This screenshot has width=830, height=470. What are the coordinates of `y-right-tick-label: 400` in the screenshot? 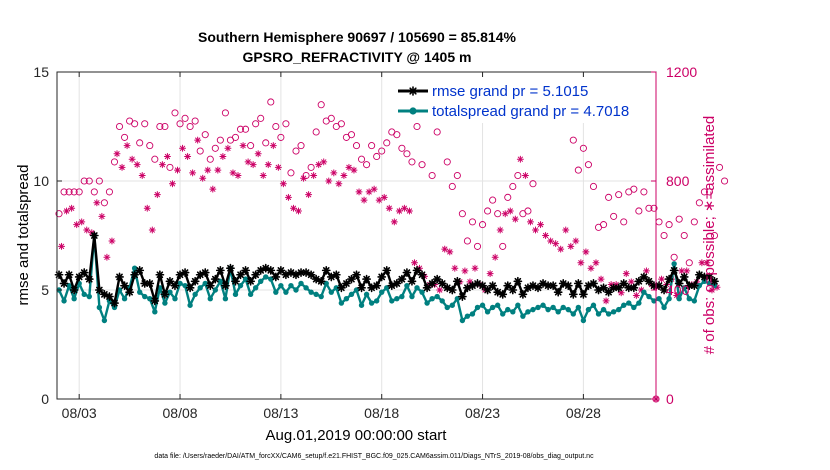 It's located at (678, 290).